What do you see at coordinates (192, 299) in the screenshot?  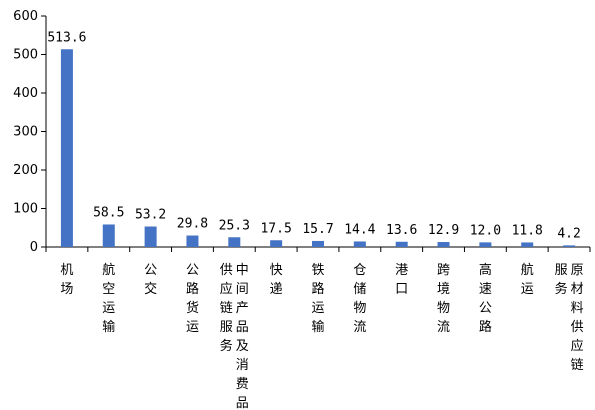 I see `x-category-label: 公路货运` at bounding box center [192, 299].